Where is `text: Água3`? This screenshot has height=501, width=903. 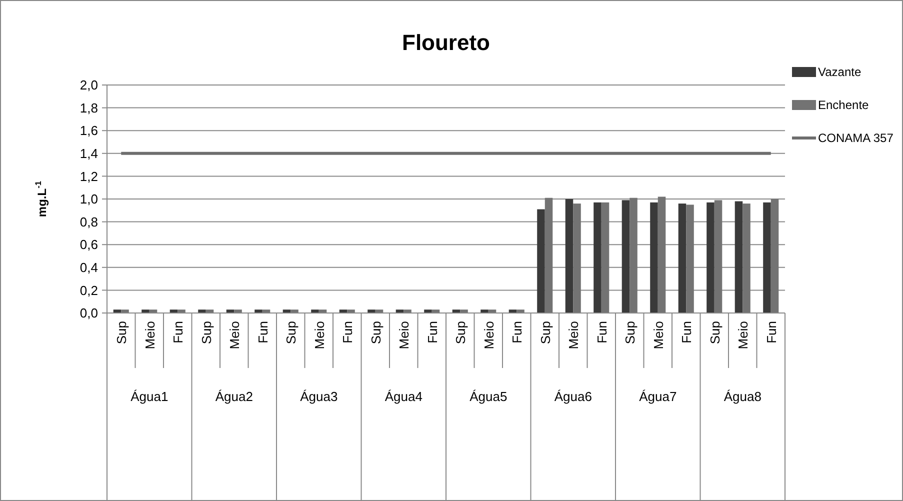
text: Água3 is located at coordinates (319, 396).